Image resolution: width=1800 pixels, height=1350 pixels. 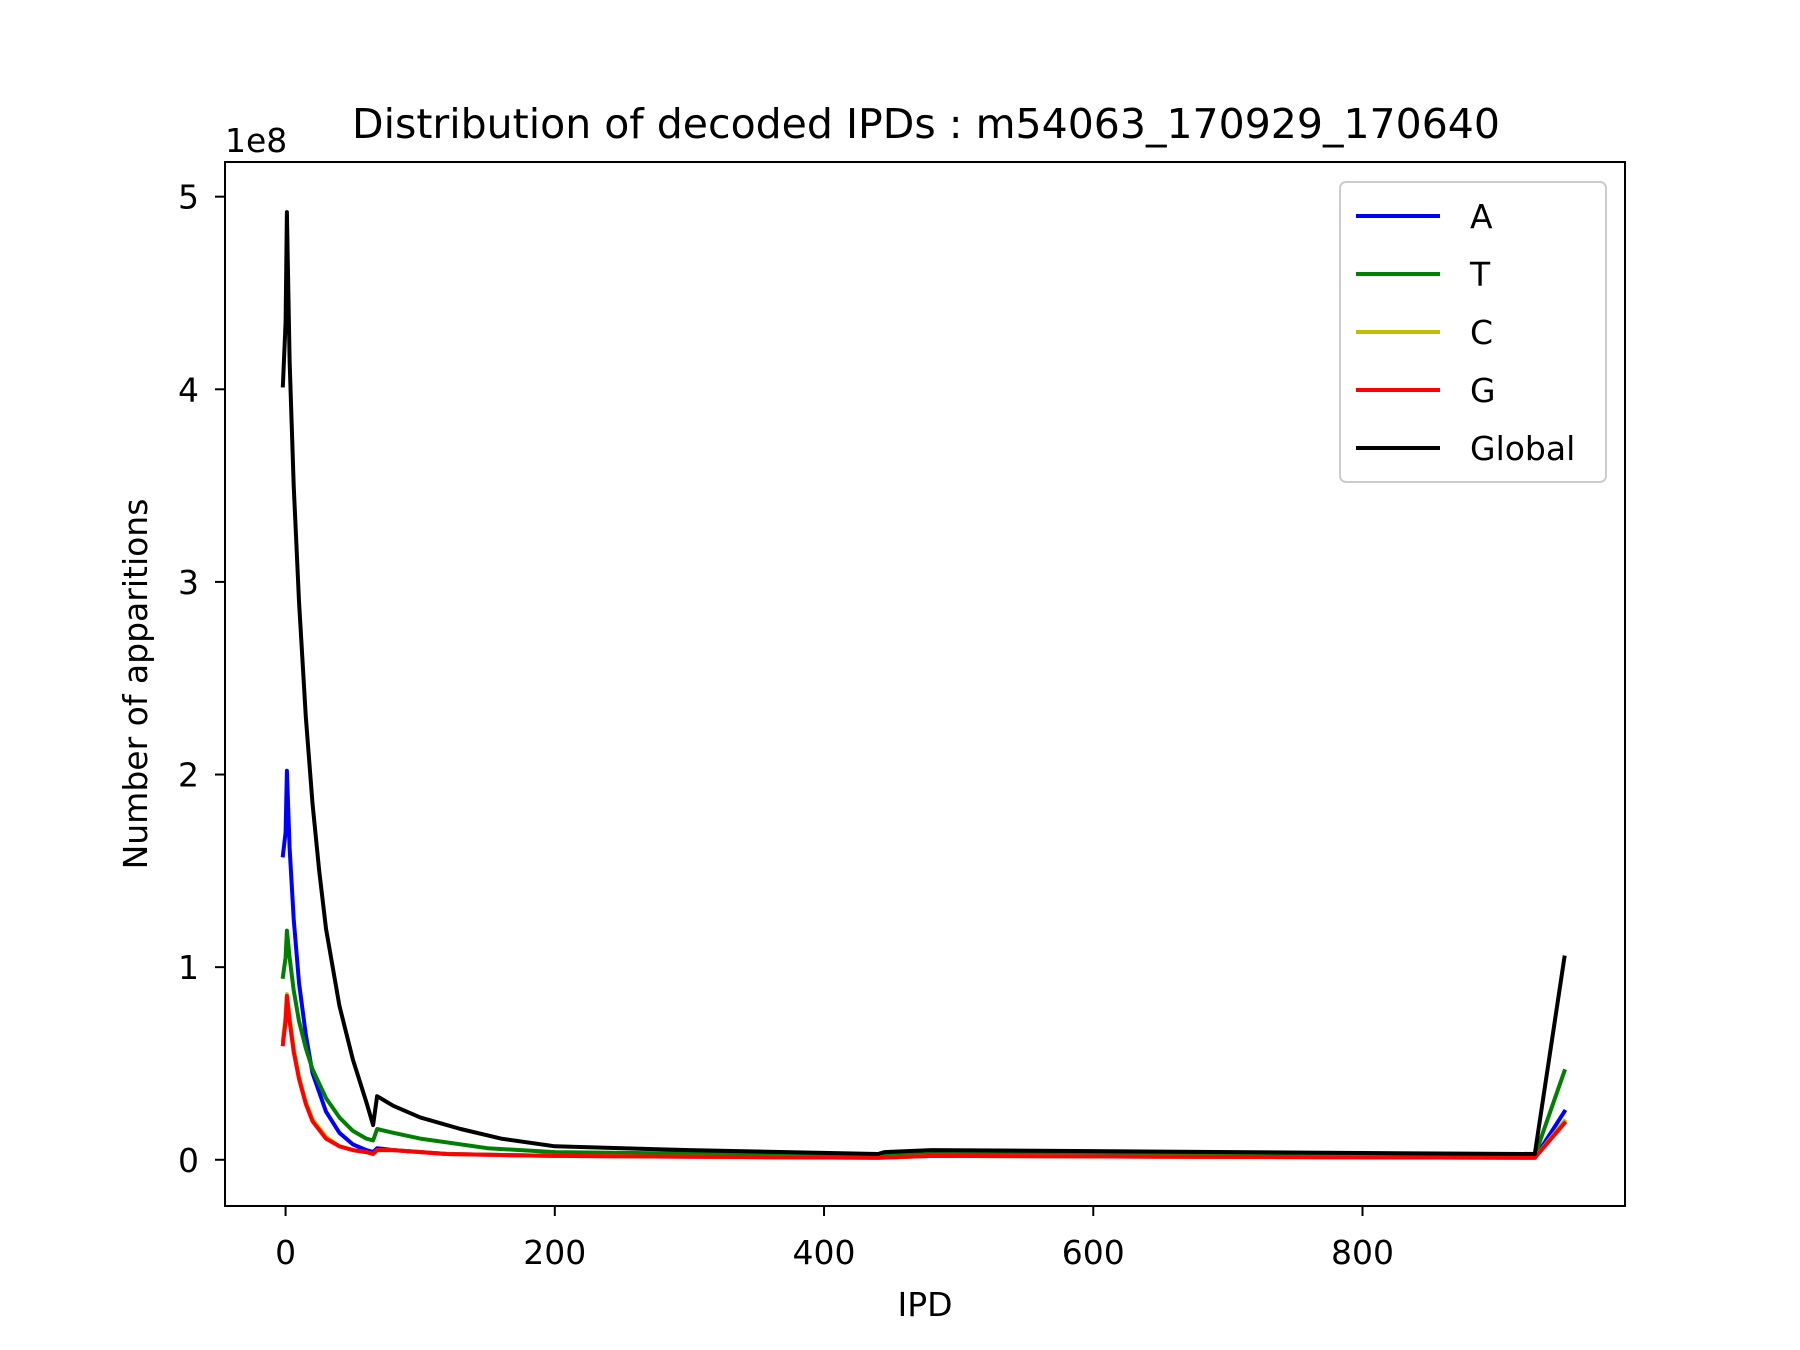 What do you see at coordinates (1481, 216) in the screenshot?
I see `legend-label-a: A` at bounding box center [1481, 216].